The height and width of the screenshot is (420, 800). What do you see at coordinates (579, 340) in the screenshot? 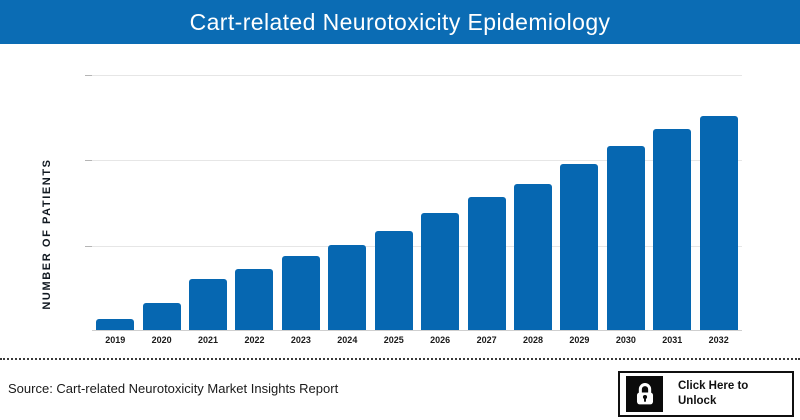
I see `x-tick-label-2029: 2029` at bounding box center [579, 340].